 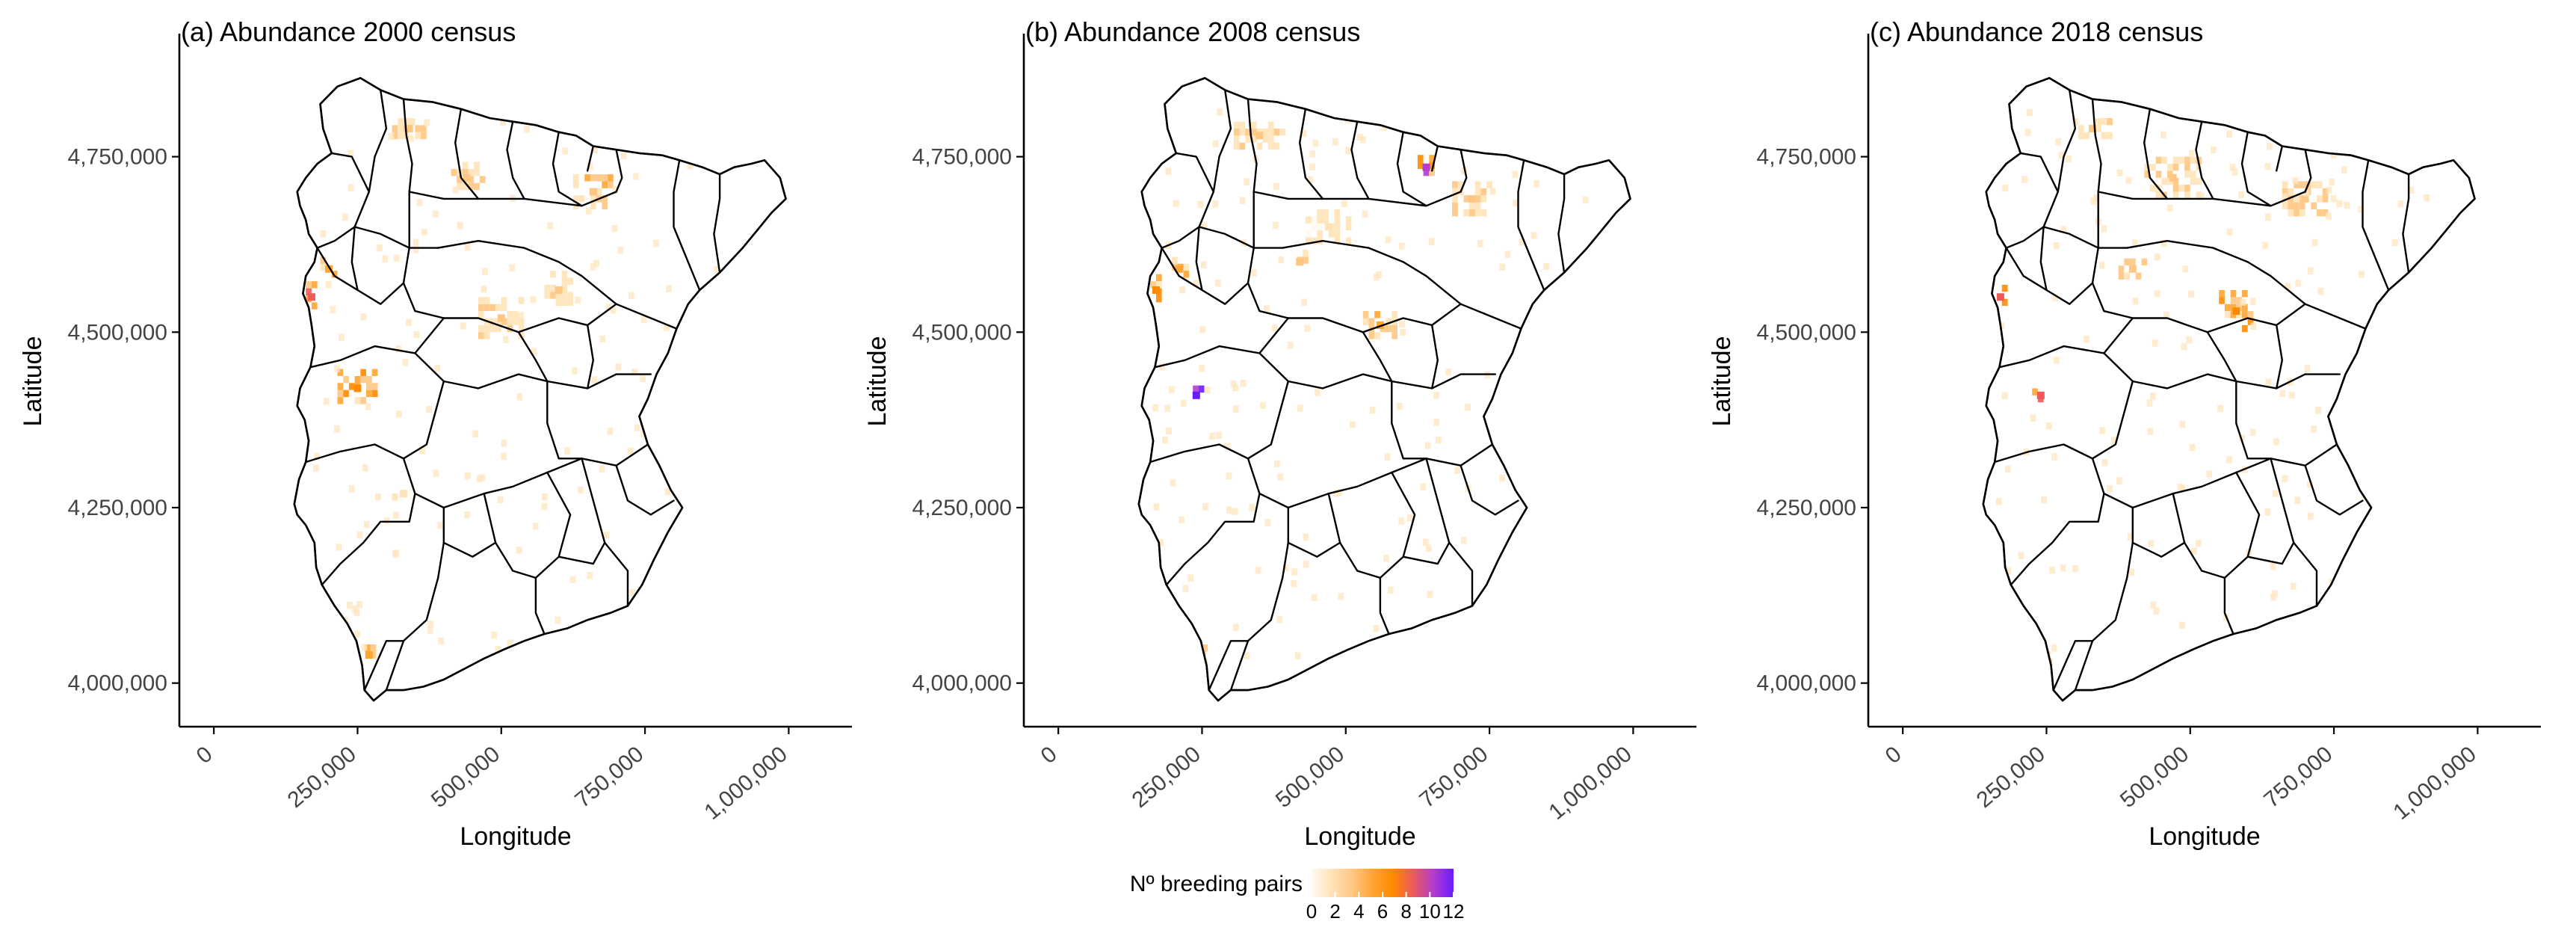 What do you see at coordinates (1311, 911) in the screenshot?
I see `legend-tick-label: 0` at bounding box center [1311, 911].